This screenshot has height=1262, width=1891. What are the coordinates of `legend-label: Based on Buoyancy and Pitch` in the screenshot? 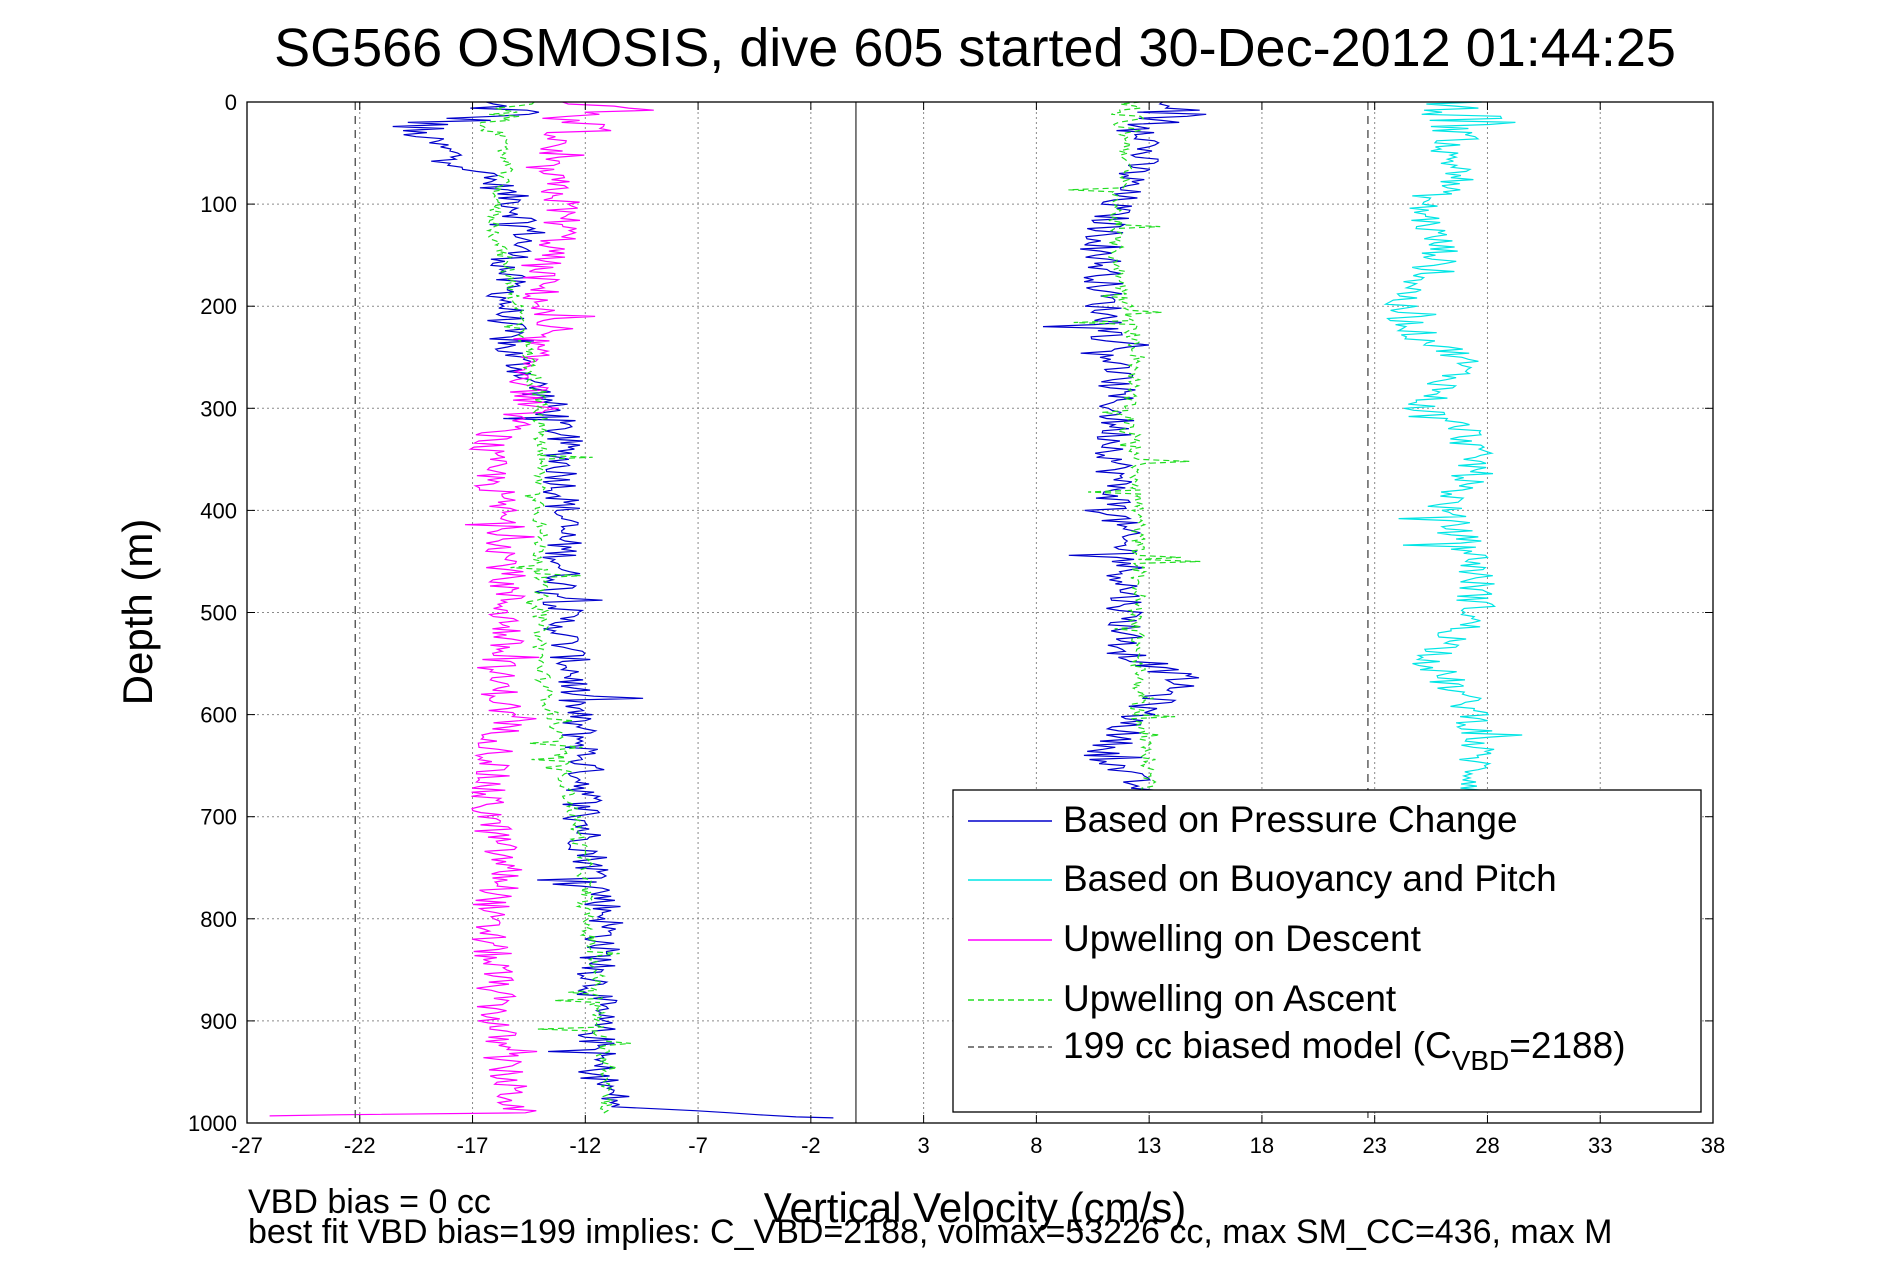 It's located at (1310, 878).